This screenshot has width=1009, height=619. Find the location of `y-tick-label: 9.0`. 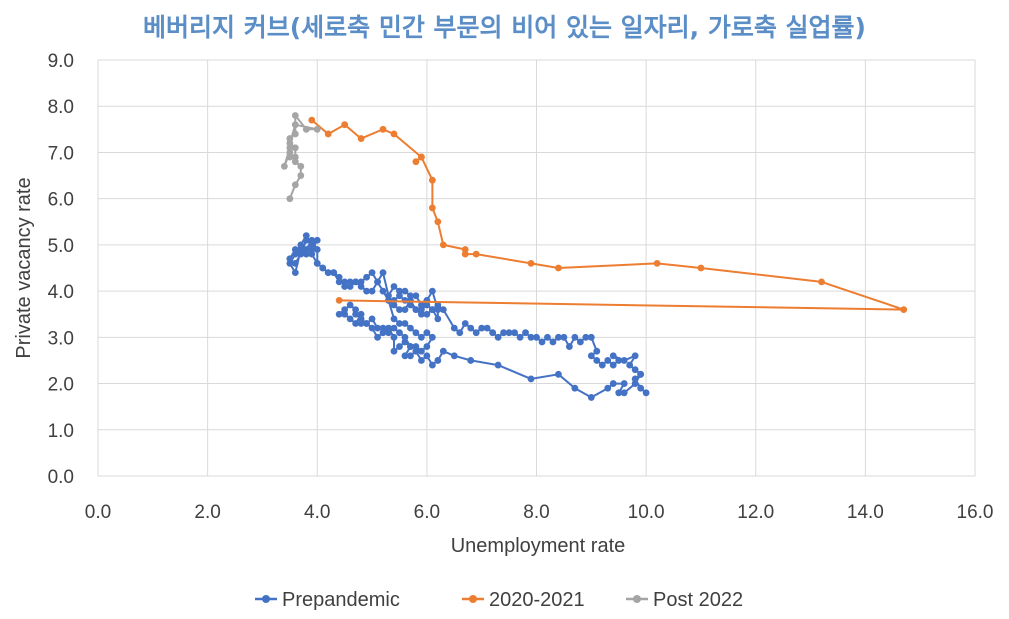

y-tick-label: 9.0 is located at coordinates (61, 61).